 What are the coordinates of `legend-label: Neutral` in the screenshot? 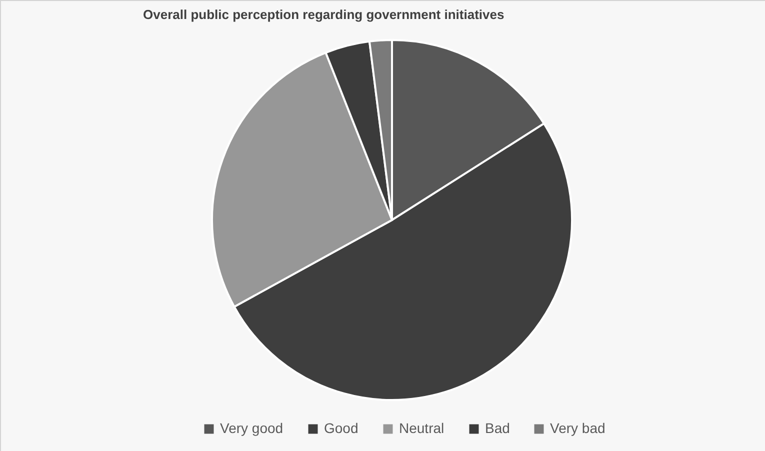 It's located at (421, 428).